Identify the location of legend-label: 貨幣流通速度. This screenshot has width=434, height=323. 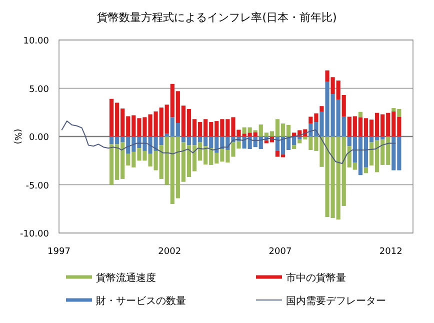
(126, 278).